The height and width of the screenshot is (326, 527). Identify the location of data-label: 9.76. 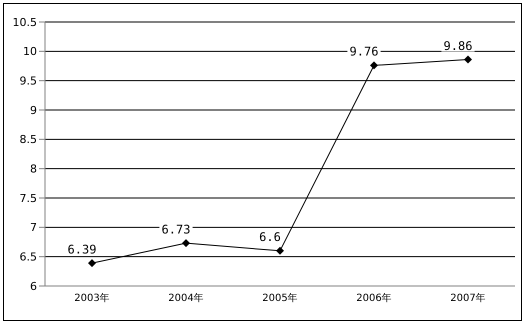
(364, 51).